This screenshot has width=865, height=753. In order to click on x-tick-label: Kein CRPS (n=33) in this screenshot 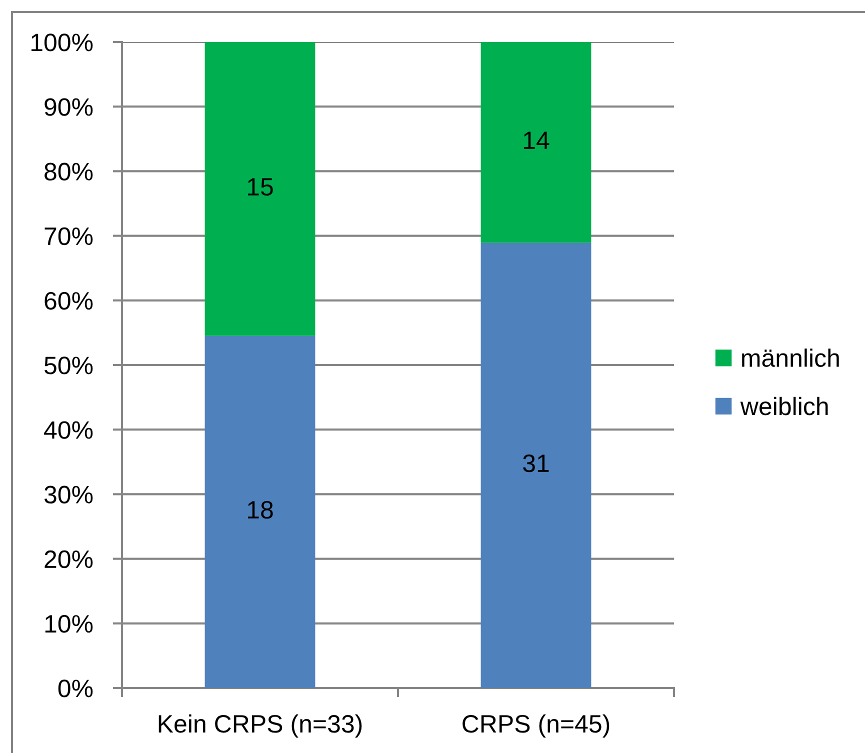, I will do `click(260, 726)`.